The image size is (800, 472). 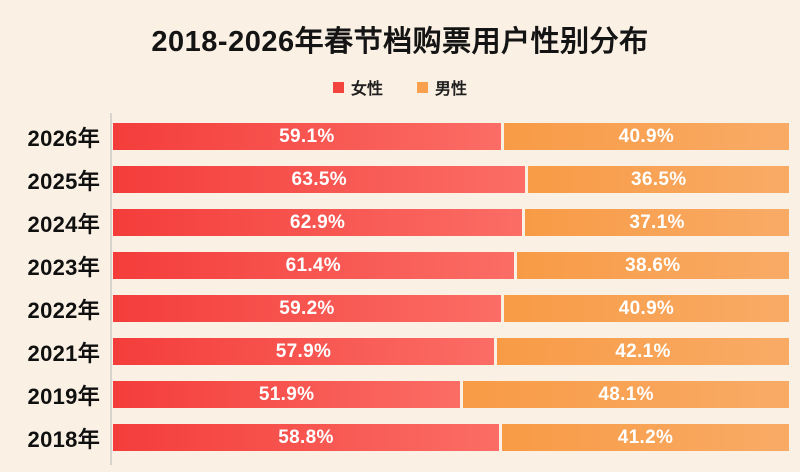 I want to click on male-value-label: 42.1%, so click(x=643, y=351).